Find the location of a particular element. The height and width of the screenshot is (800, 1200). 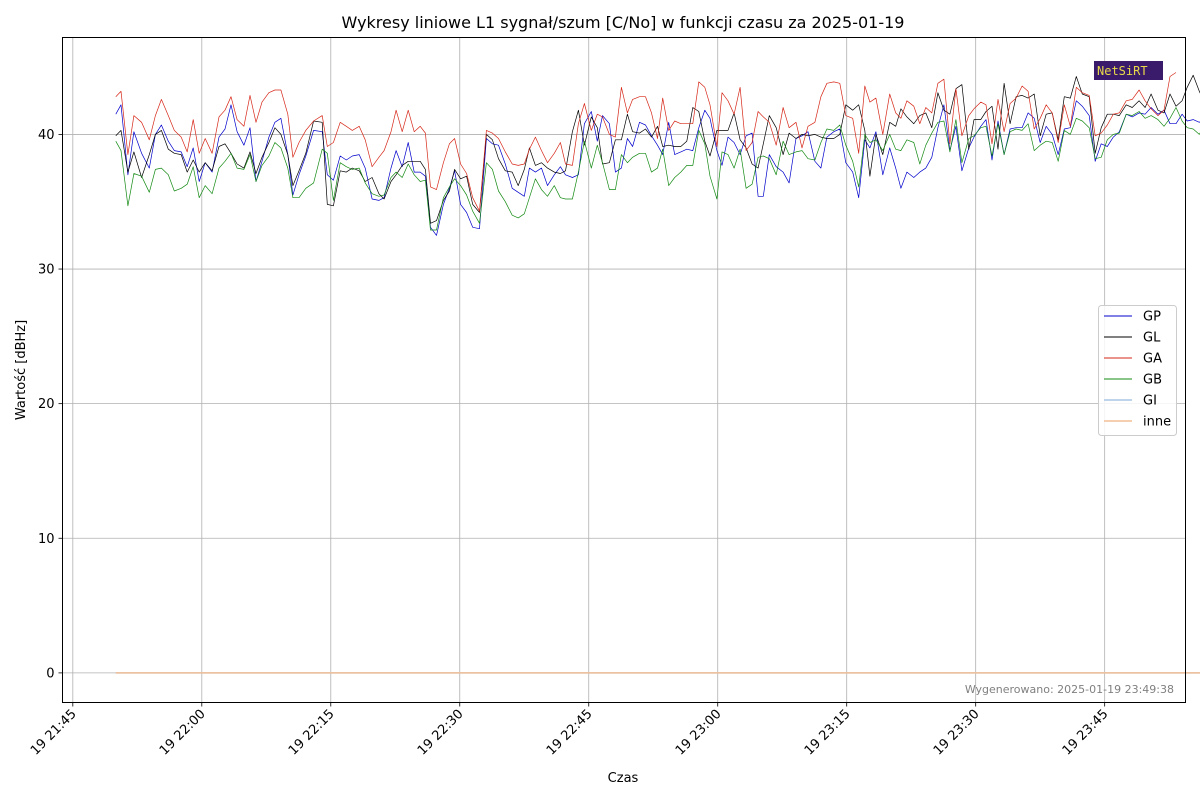

legend-label-gl: GL is located at coordinates (1152, 338).